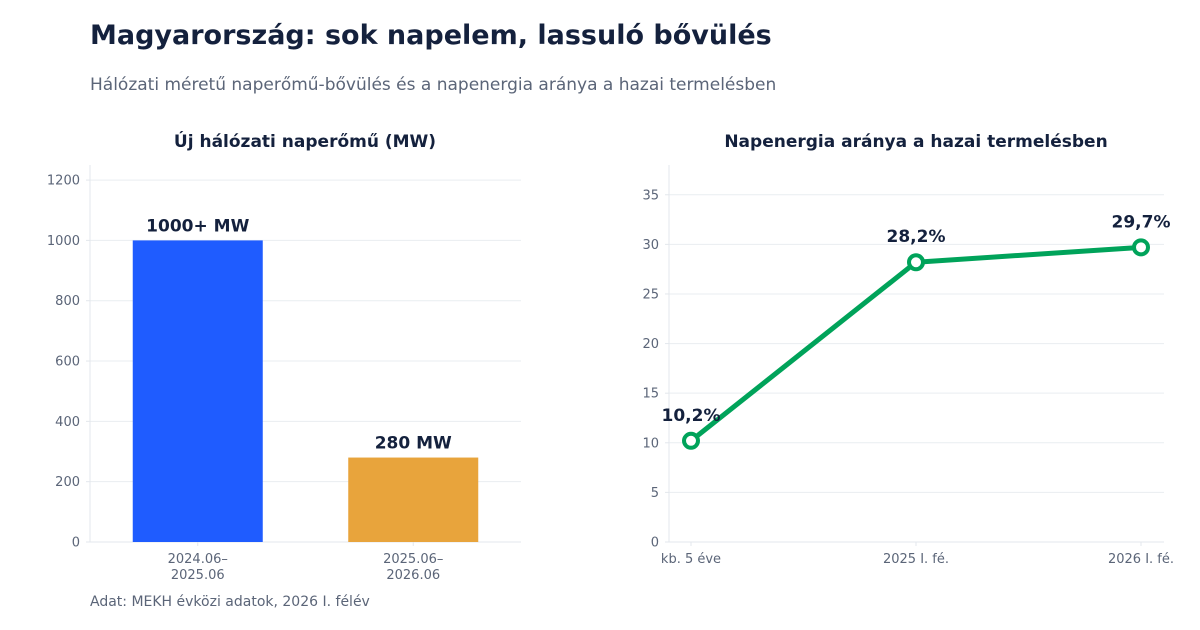 The height and width of the screenshot is (630, 1200). Describe the element at coordinates (413, 444) in the screenshot. I see `bar-data-label: 280 MW` at that location.